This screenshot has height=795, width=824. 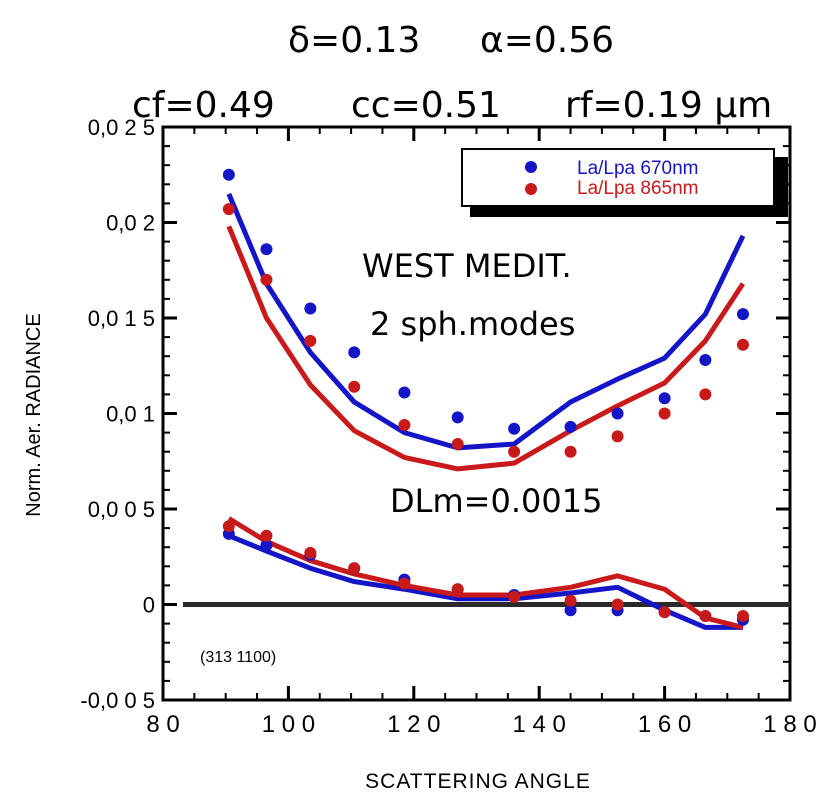 What do you see at coordinates (539, 724) in the screenshot?
I see `x-tick-label: 1 4 0` at bounding box center [539, 724].